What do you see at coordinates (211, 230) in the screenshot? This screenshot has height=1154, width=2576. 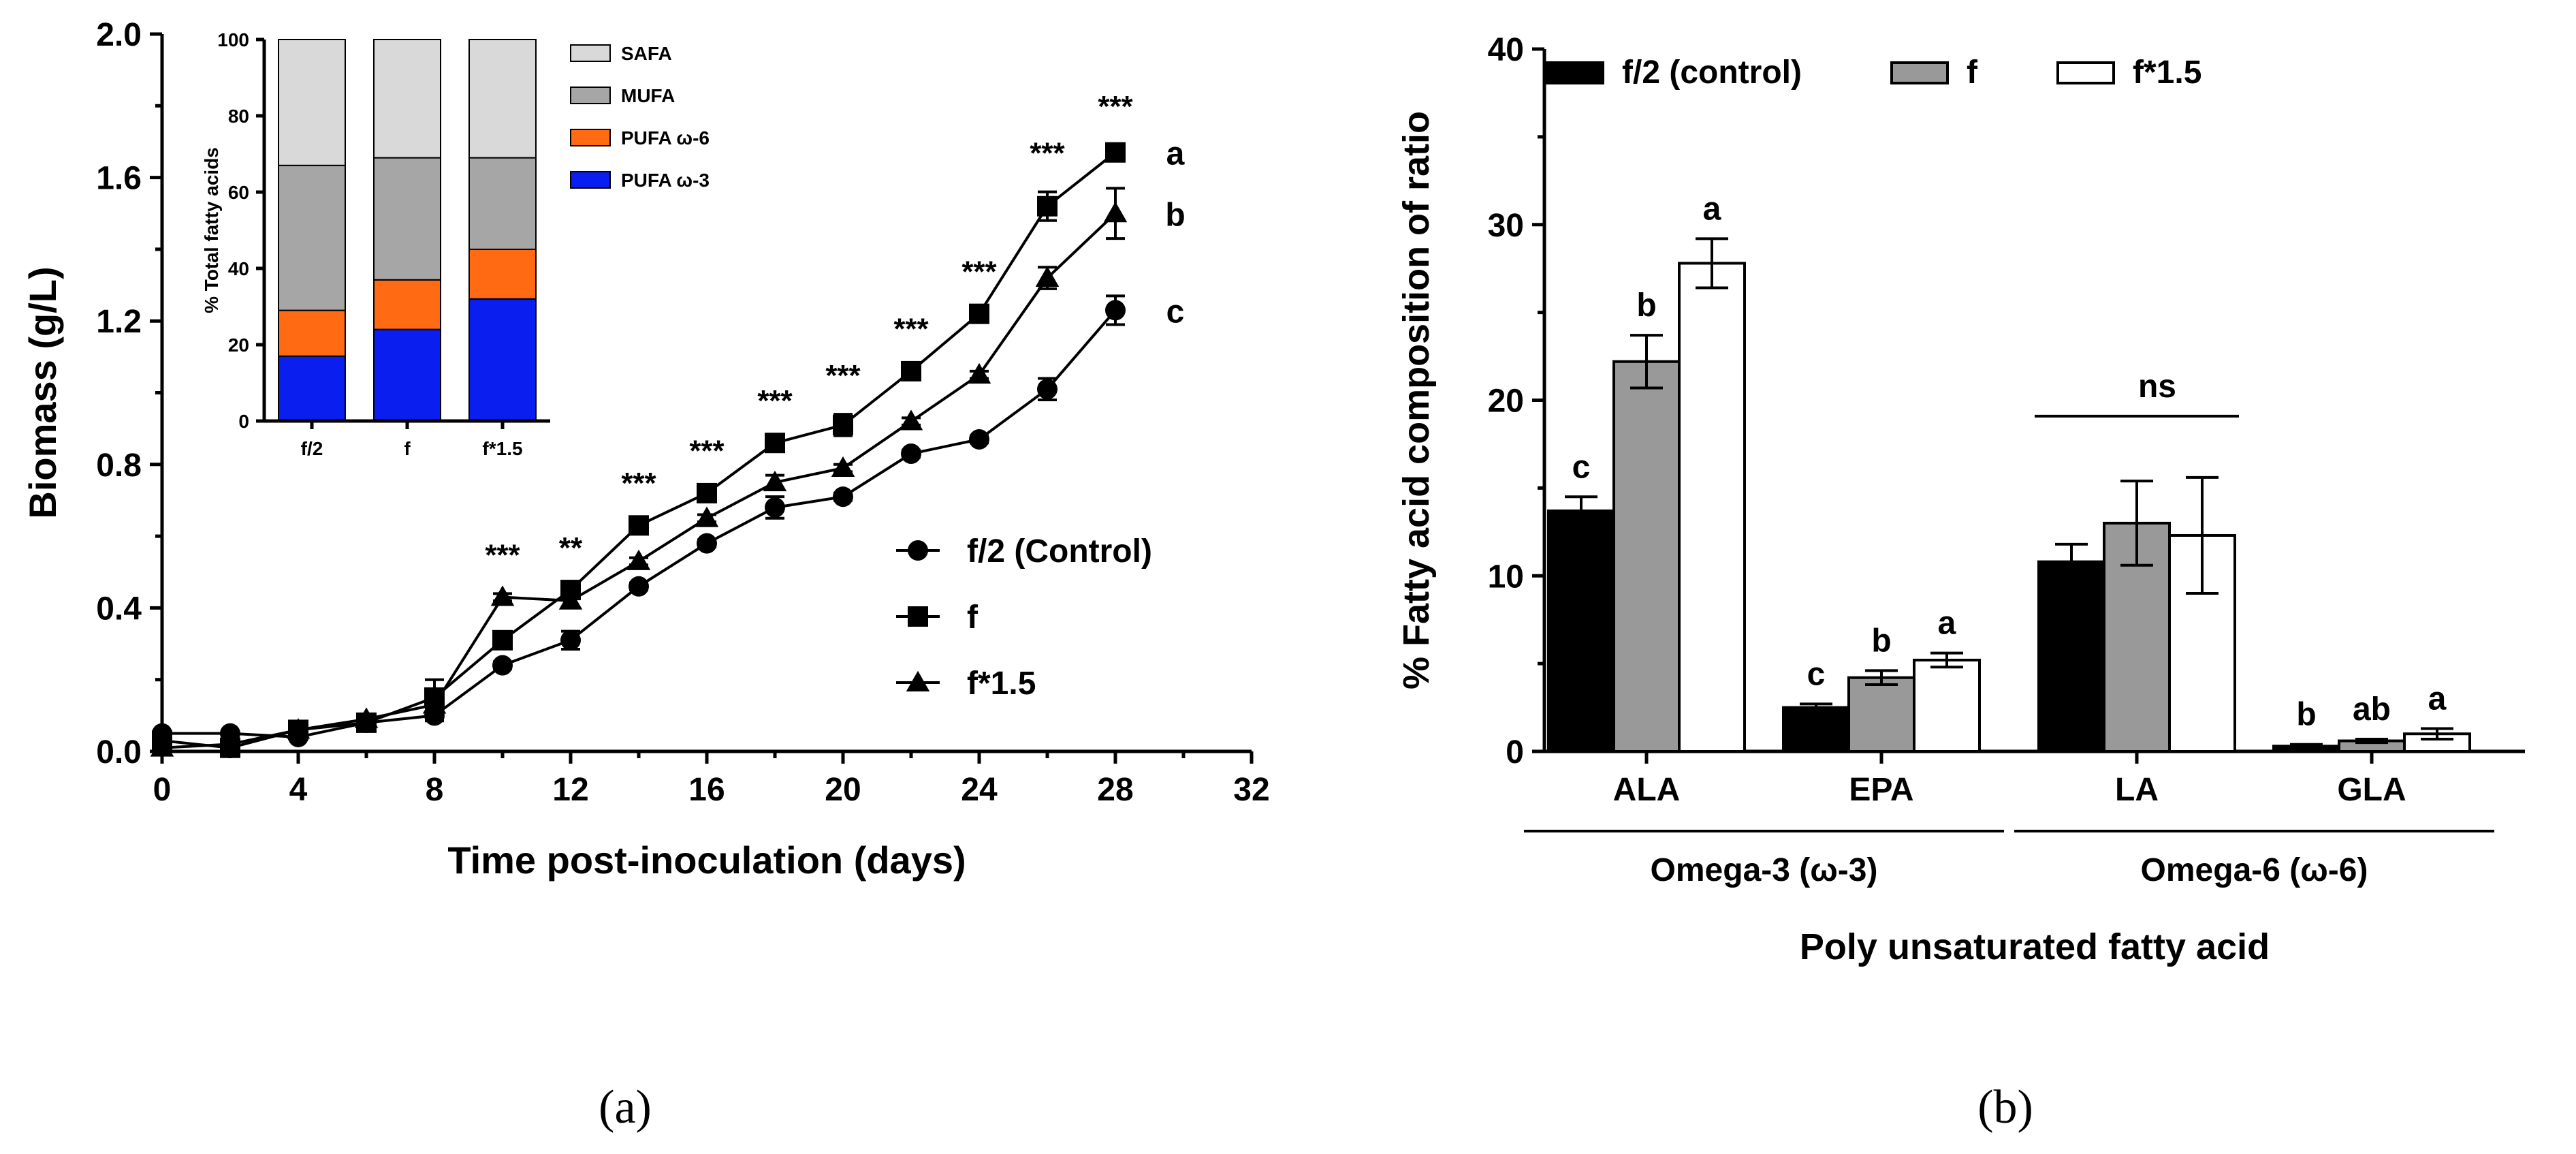 I see `inset-y-axis-label: % Total fatty acids` at bounding box center [211, 230].